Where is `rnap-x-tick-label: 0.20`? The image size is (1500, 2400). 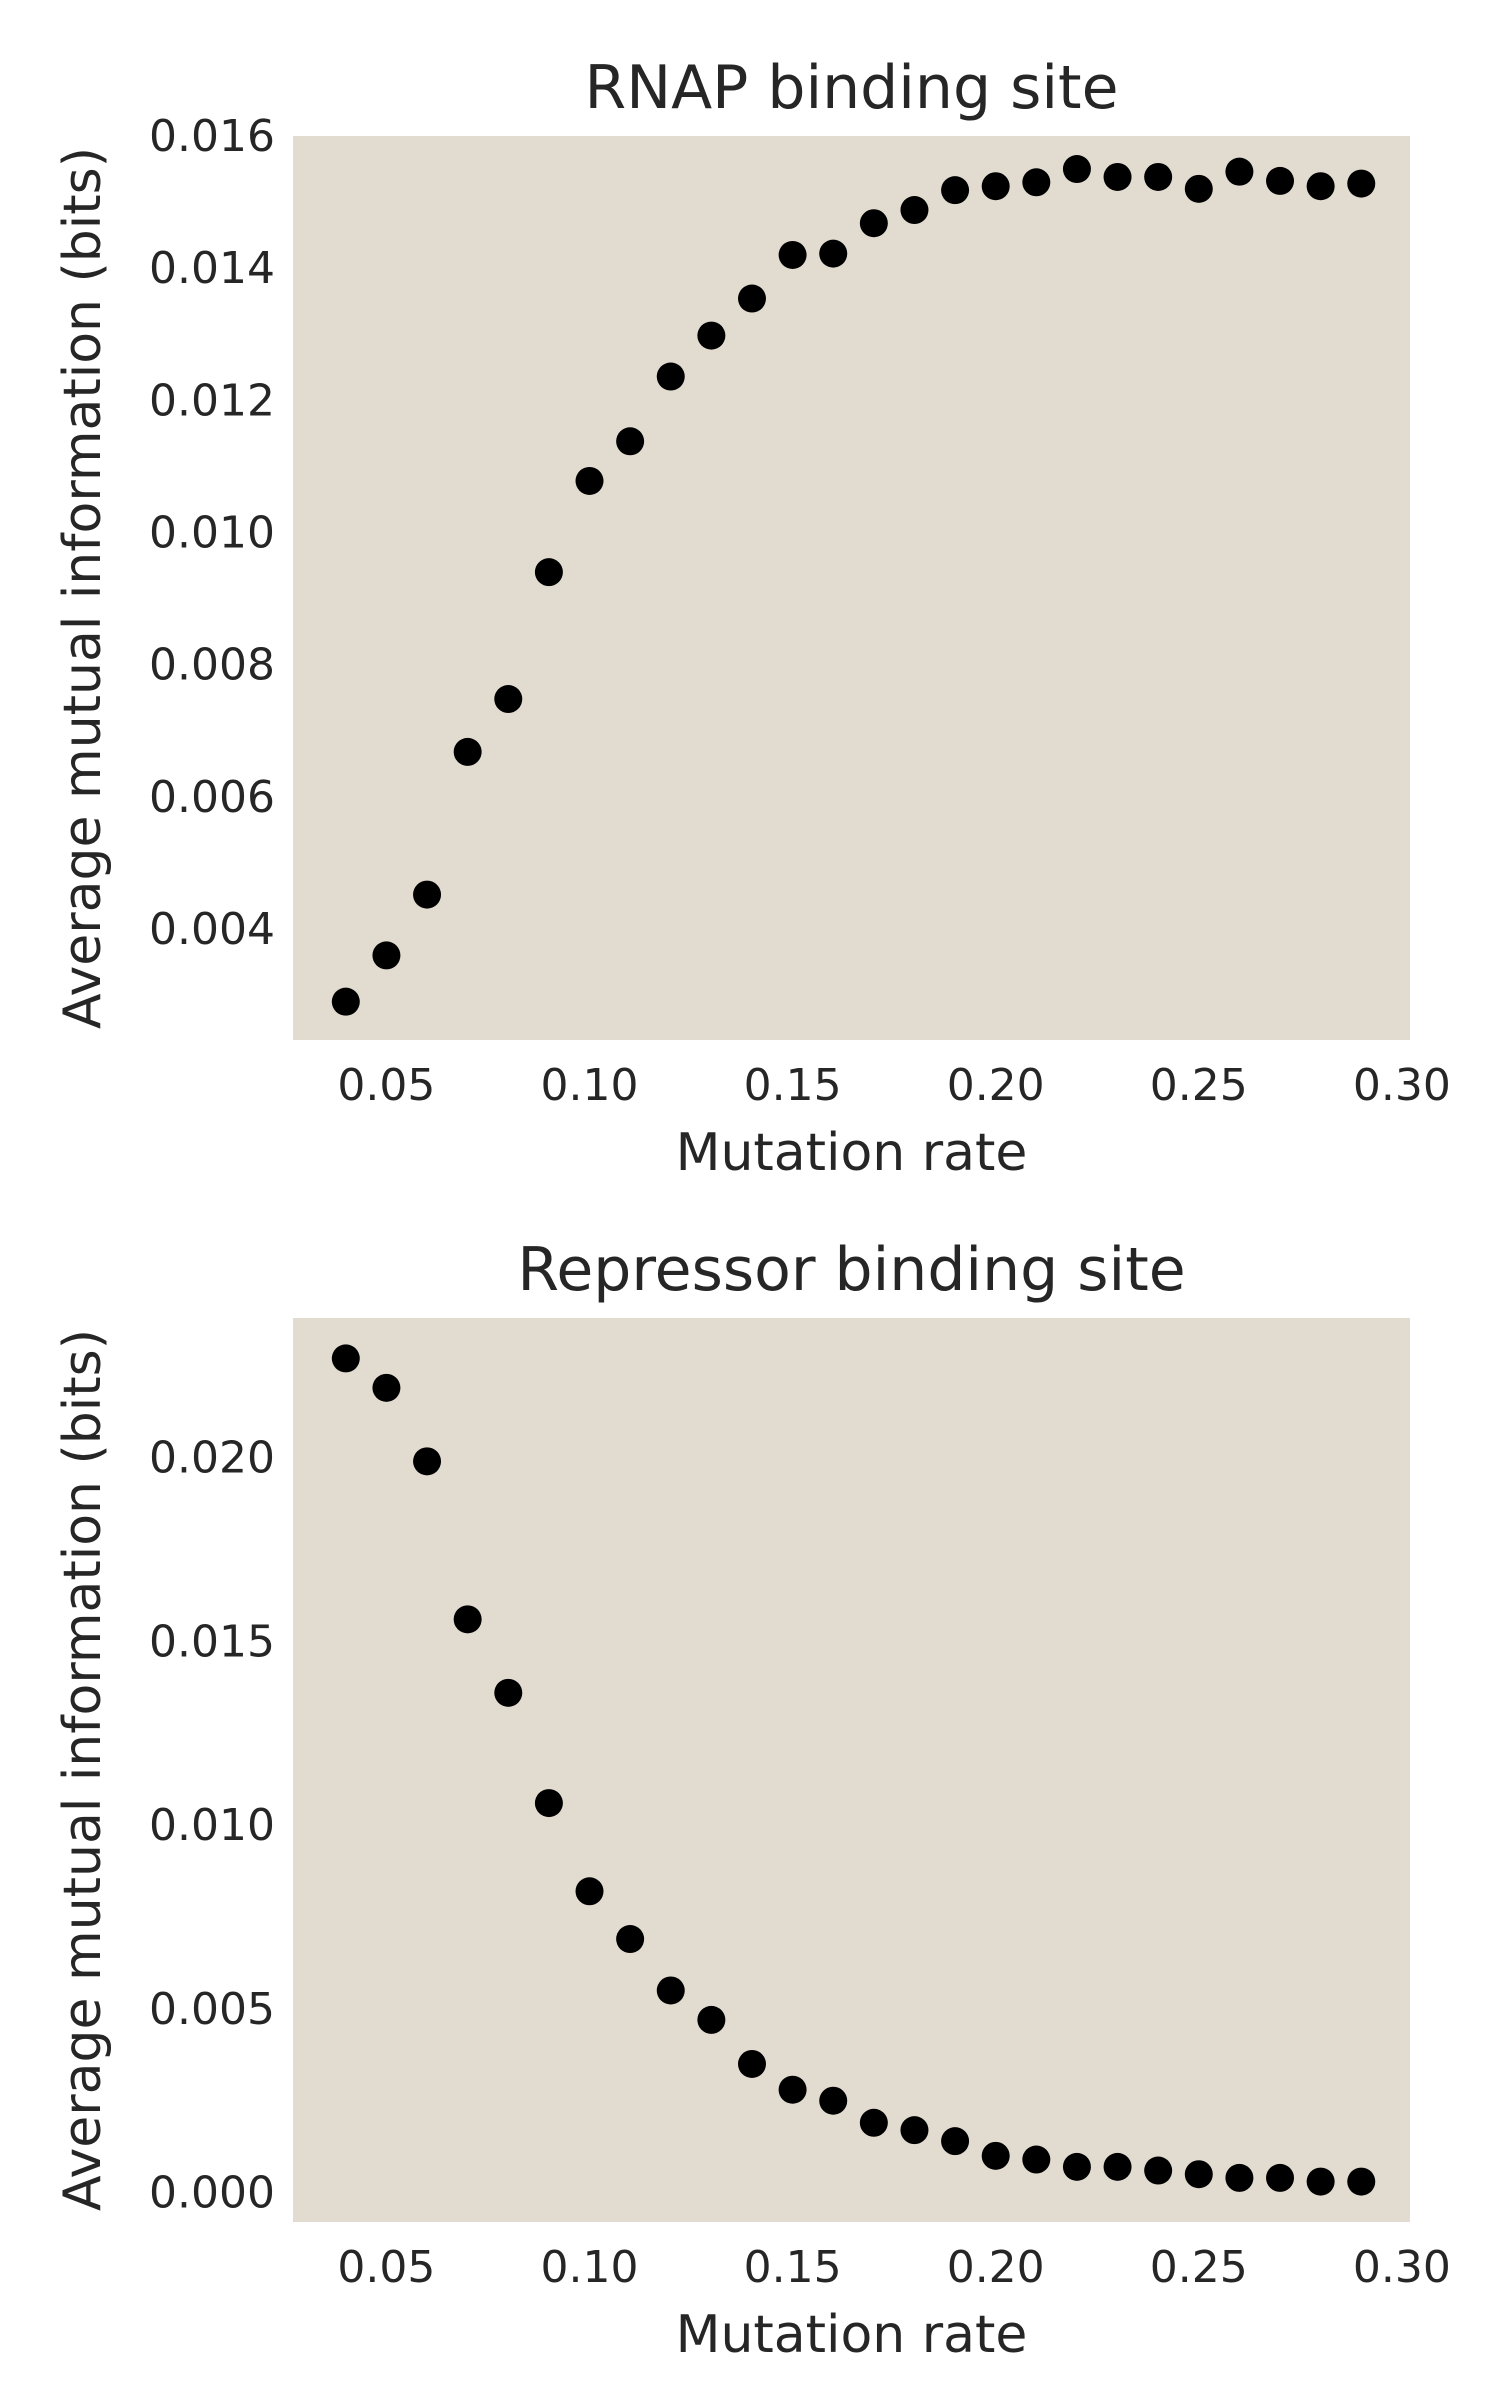 rnap-x-tick-label: 0.20 is located at coordinates (996, 1085).